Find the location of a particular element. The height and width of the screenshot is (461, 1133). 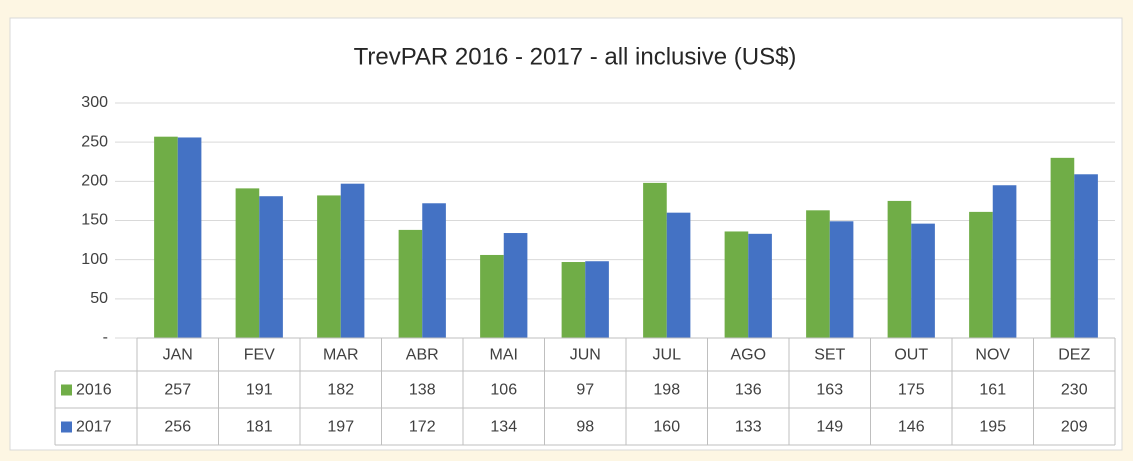

table-cell: 230 is located at coordinates (1074, 390).